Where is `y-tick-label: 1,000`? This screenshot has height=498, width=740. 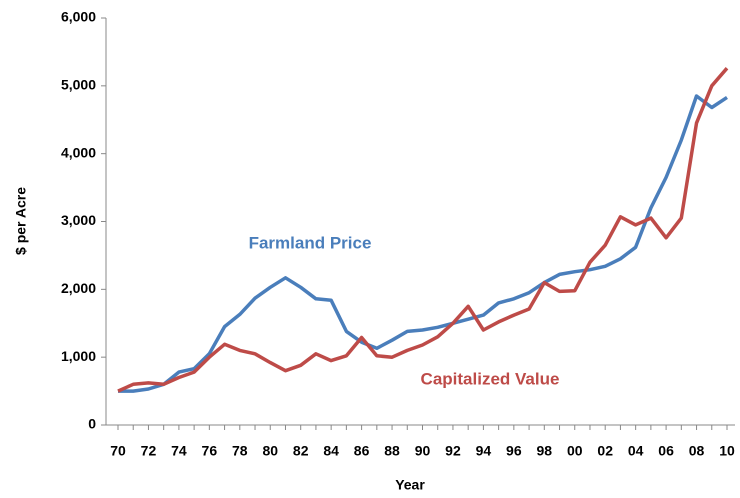 y-tick-label: 1,000 is located at coordinates (78, 356).